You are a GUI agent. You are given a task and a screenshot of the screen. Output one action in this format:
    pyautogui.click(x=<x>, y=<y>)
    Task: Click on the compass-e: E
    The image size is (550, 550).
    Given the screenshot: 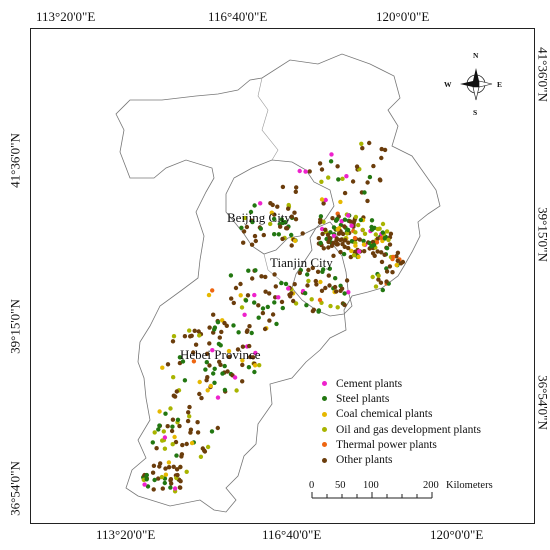 What is the action you would take?
    pyautogui.click(x=500, y=84)
    